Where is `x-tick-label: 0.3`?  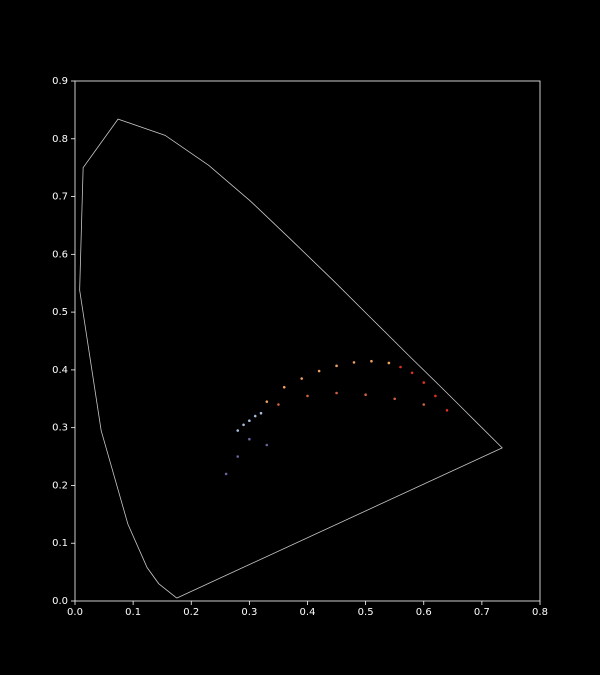
x-tick-label: 0.3 is located at coordinates (249, 612).